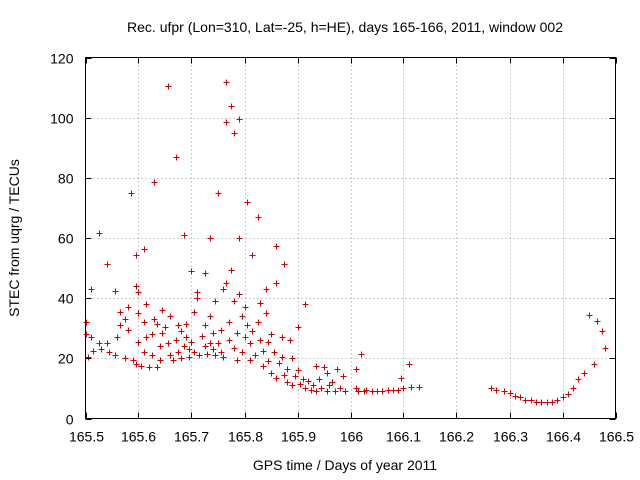  What do you see at coordinates (345, 465) in the screenshot?
I see `x-axis-label: GPS time / Days of year 2011` at bounding box center [345, 465].